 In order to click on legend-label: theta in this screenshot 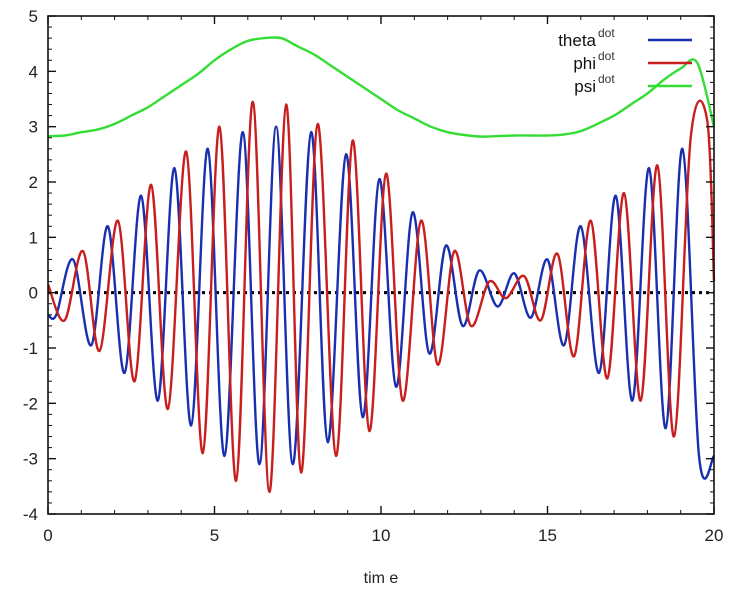, I will do `click(577, 40)`.